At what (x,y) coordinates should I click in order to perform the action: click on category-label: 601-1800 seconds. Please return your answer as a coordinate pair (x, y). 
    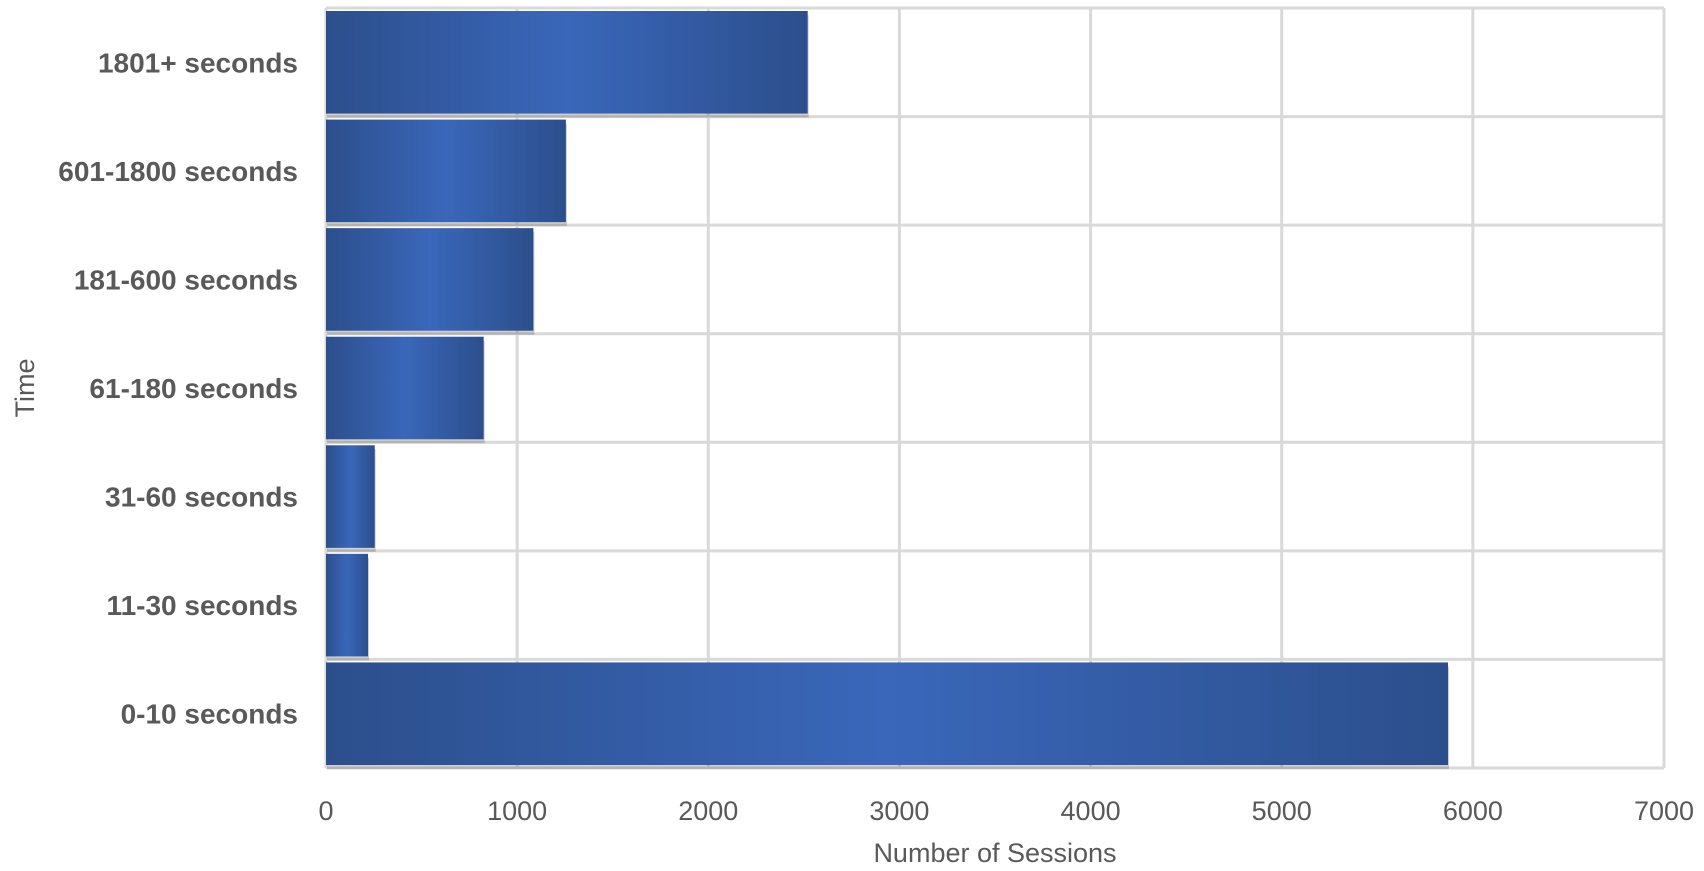
    Looking at the image, I should click on (178, 171).